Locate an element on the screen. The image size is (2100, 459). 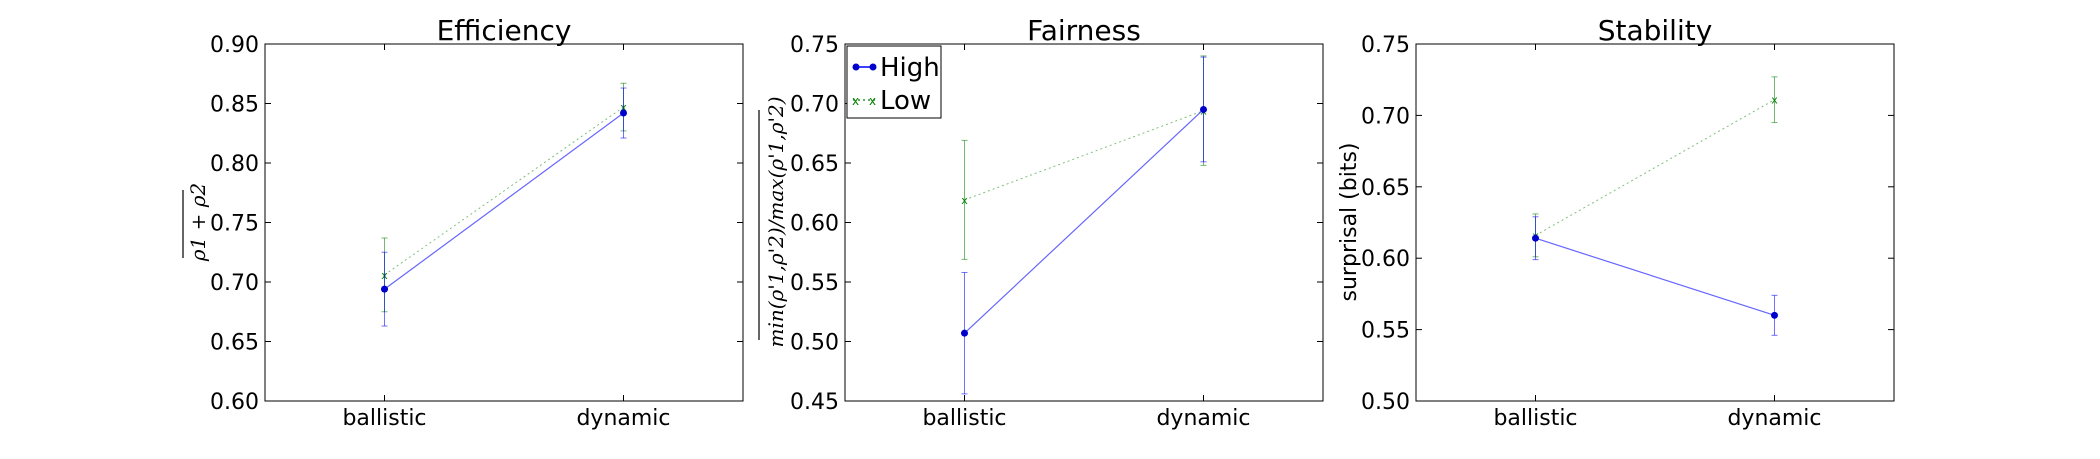
legend: High x x Low is located at coordinates (894, 82).